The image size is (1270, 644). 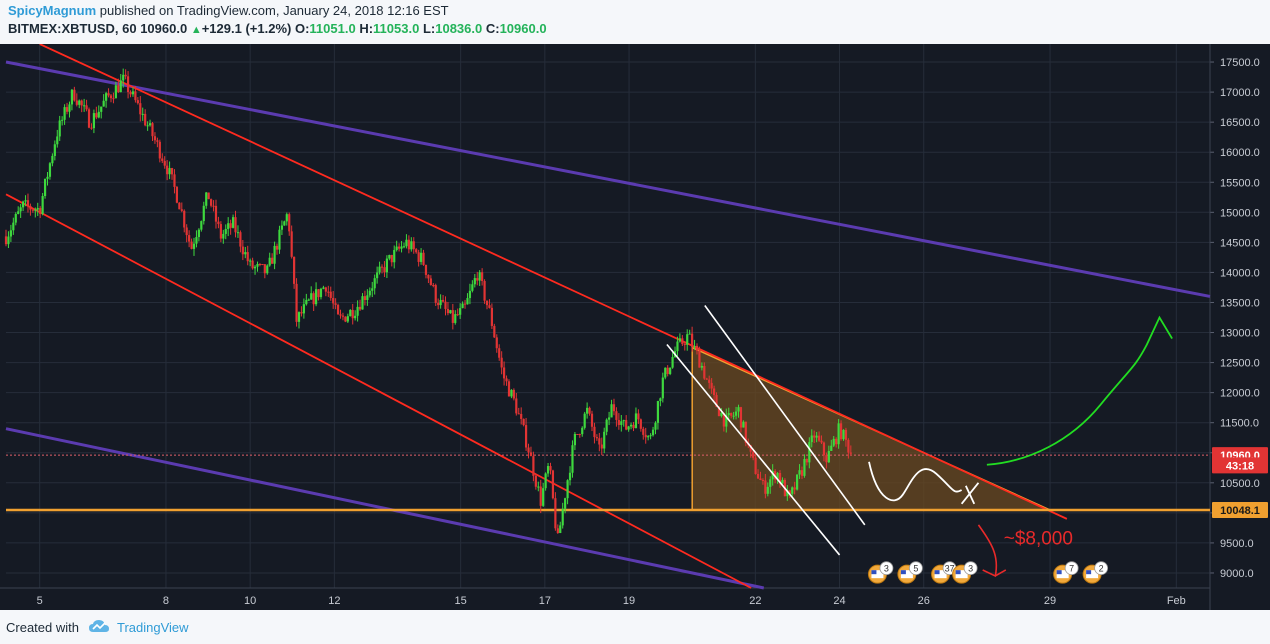 What do you see at coordinates (1240, 243) in the screenshot?
I see `y-tick-label: 14500.0` at bounding box center [1240, 243].